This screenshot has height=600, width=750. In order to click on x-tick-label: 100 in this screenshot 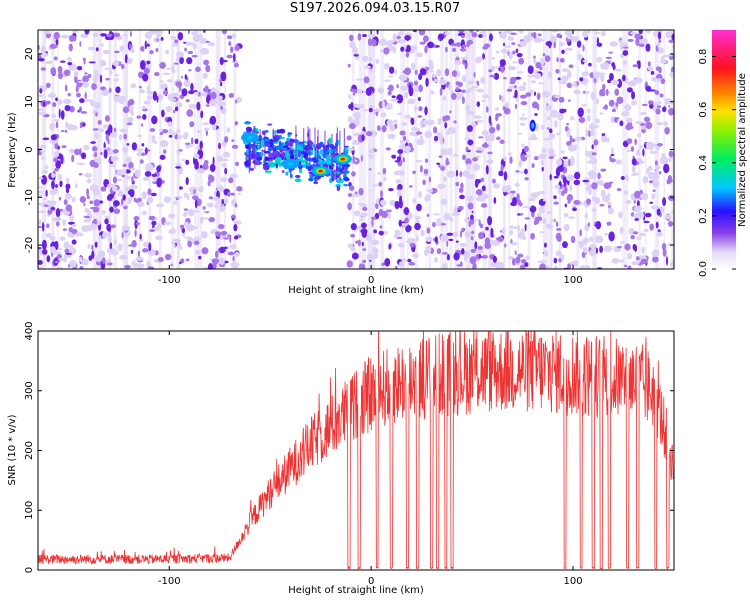, I will do `click(573, 280)`.